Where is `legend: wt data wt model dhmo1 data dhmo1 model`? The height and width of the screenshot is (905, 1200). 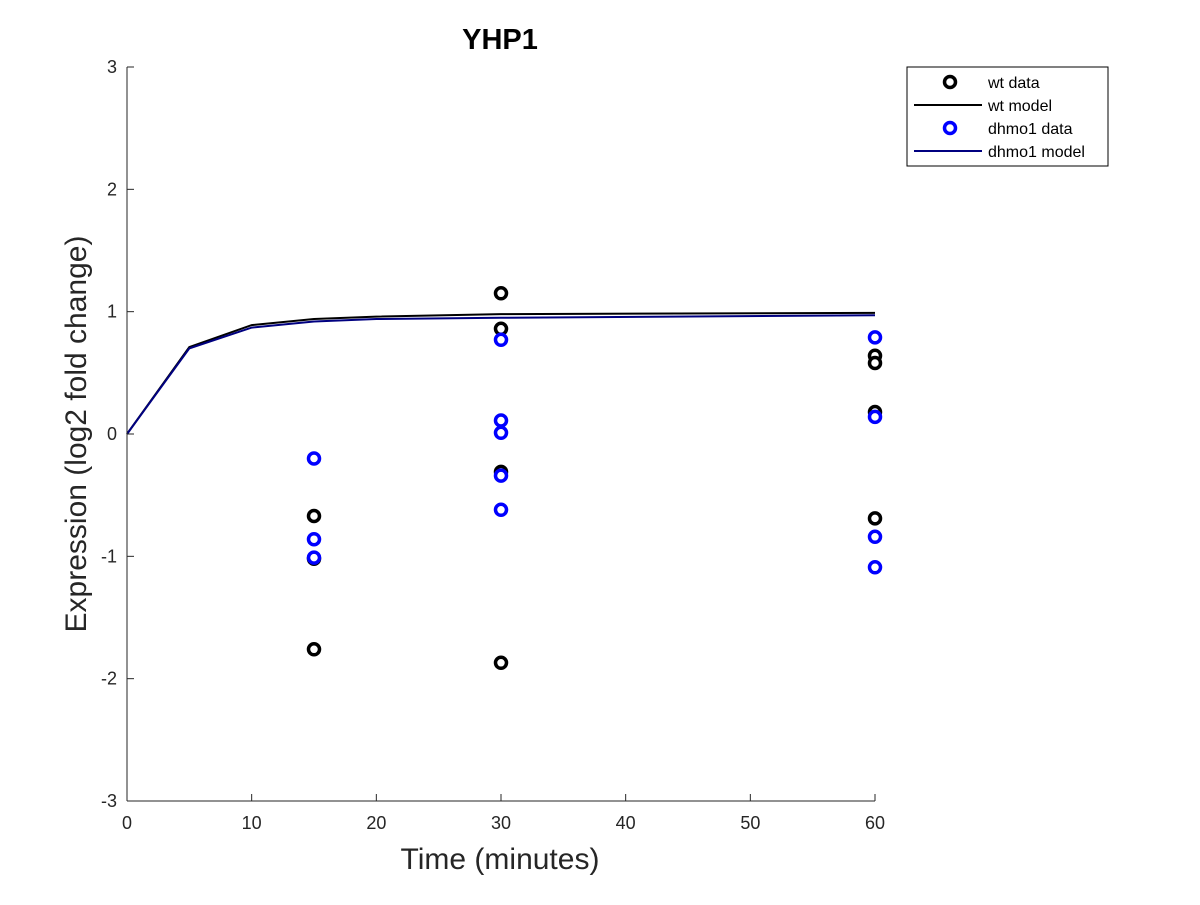
legend: wt data wt model dhmo1 data dhmo1 model is located at coordinates (1007, 116).